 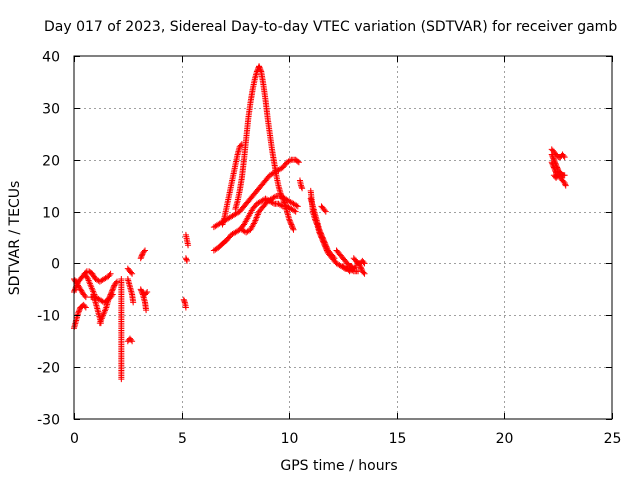 What do you see at coordinates (48, 369) in the screenshot?
I see `y-tick-label: -20` at bounding box center [48, 369].